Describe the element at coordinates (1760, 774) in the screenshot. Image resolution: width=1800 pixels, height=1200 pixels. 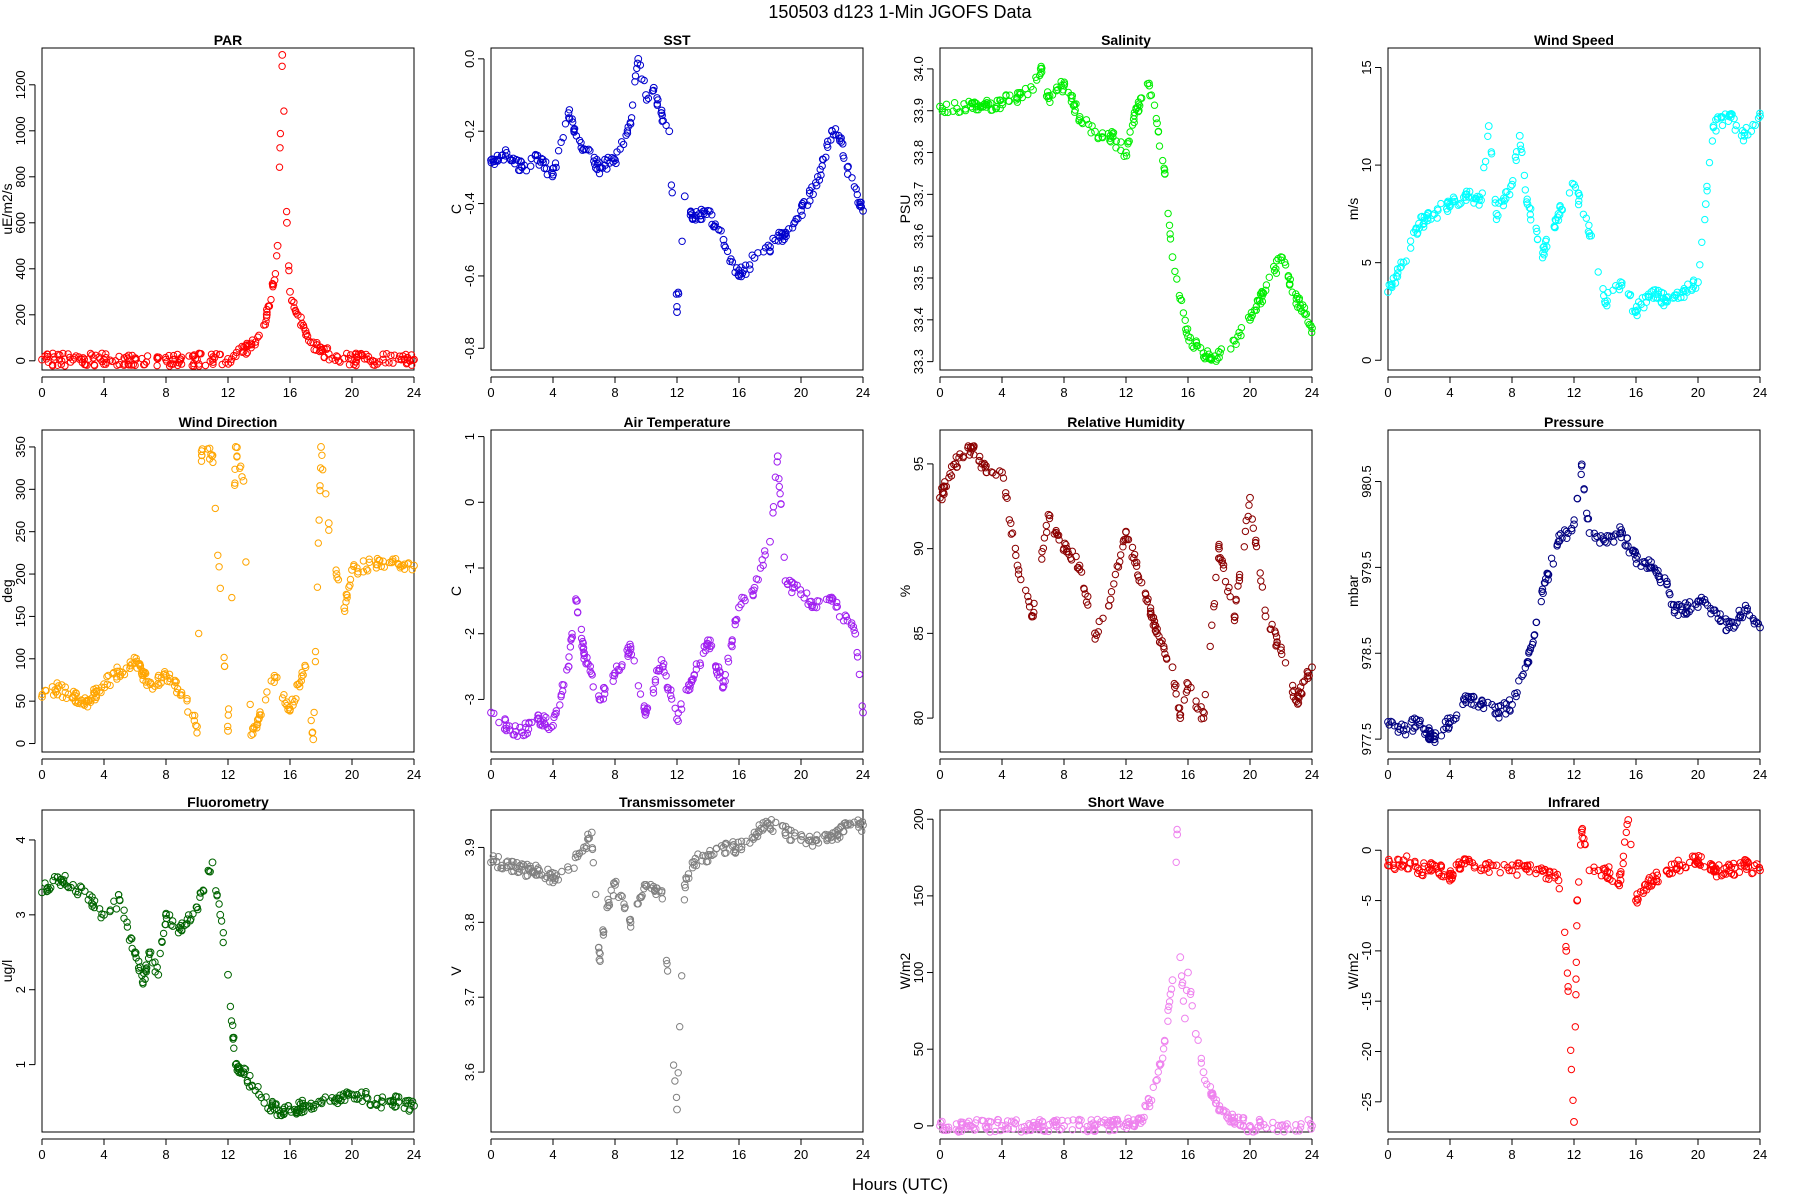
I see `x-tick-label: 24` at that location.